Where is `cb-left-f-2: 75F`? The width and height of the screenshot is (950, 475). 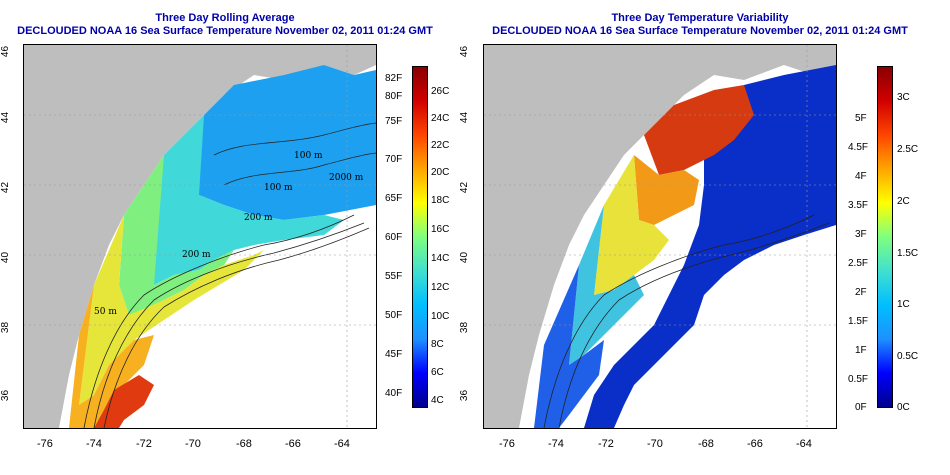 cb-left-f-2: 75F is located at coordinates (394, 121).